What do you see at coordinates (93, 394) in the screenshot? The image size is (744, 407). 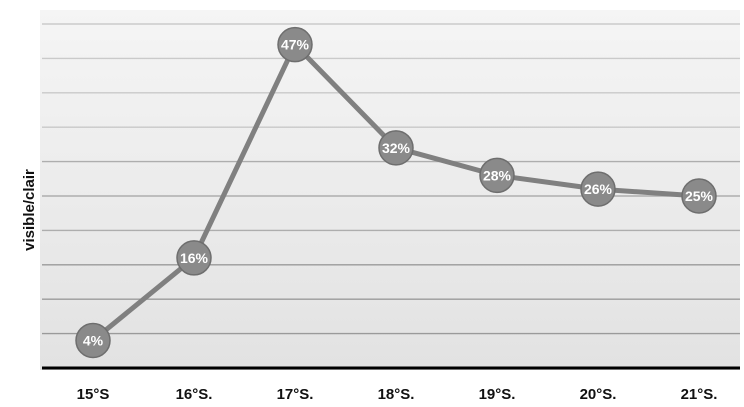 I see `x-tick-label: 15°S` at bounding box center [93, 394].